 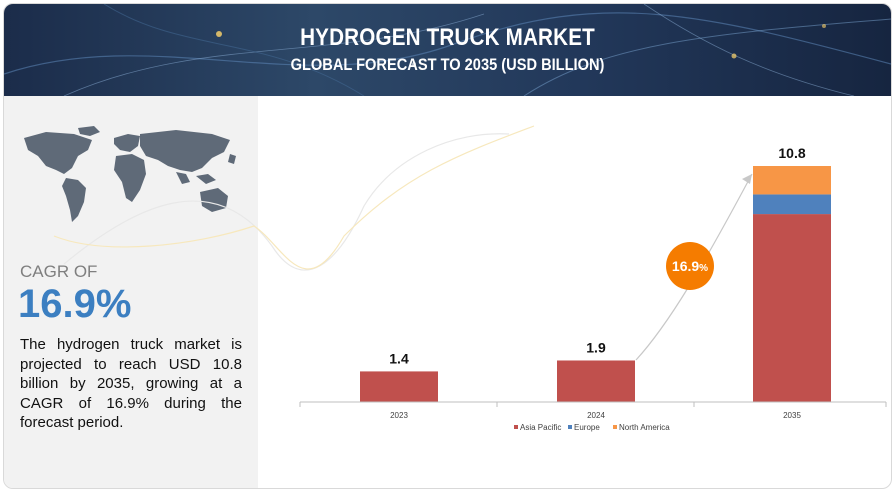 What do you see at coordinates (792, 180) in the screenshot?
I see `bar-2035-north-america` at bounding box center [792, 180].